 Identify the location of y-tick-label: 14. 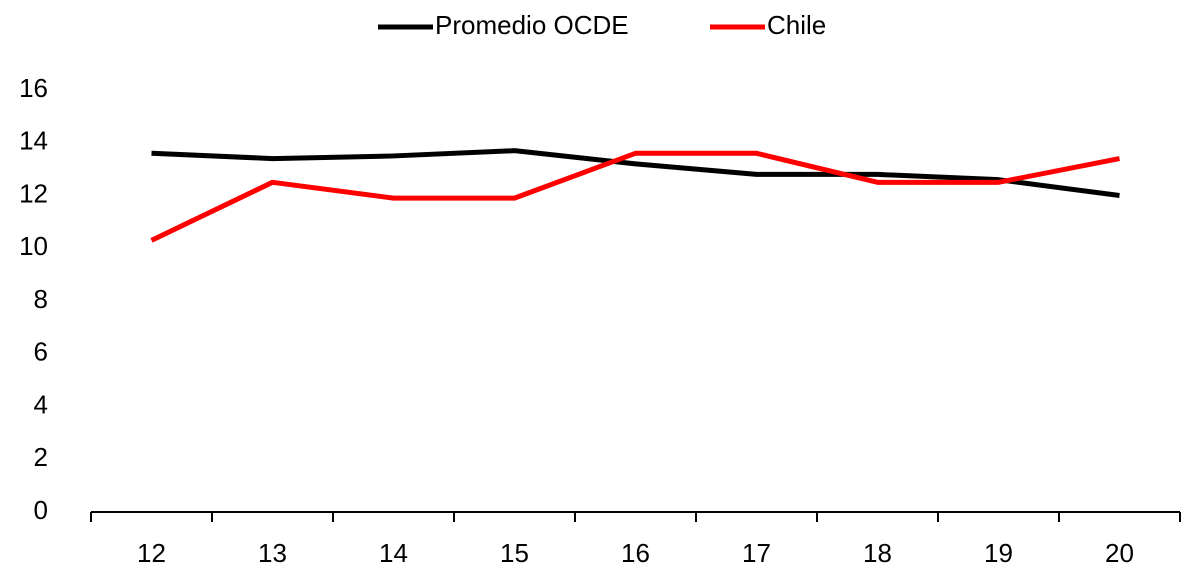
(33, 141).